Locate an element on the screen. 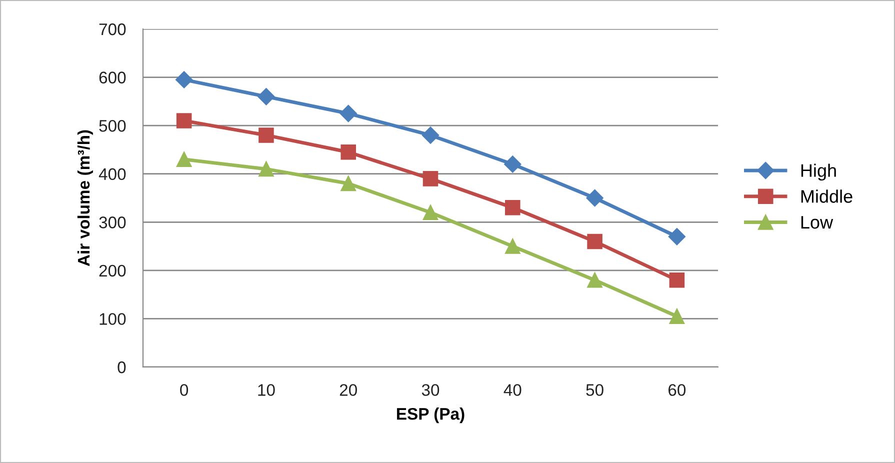 The image size is (895, 463). y-axis-title: Air volume (m³/h) is located at coordinates (85, 198).